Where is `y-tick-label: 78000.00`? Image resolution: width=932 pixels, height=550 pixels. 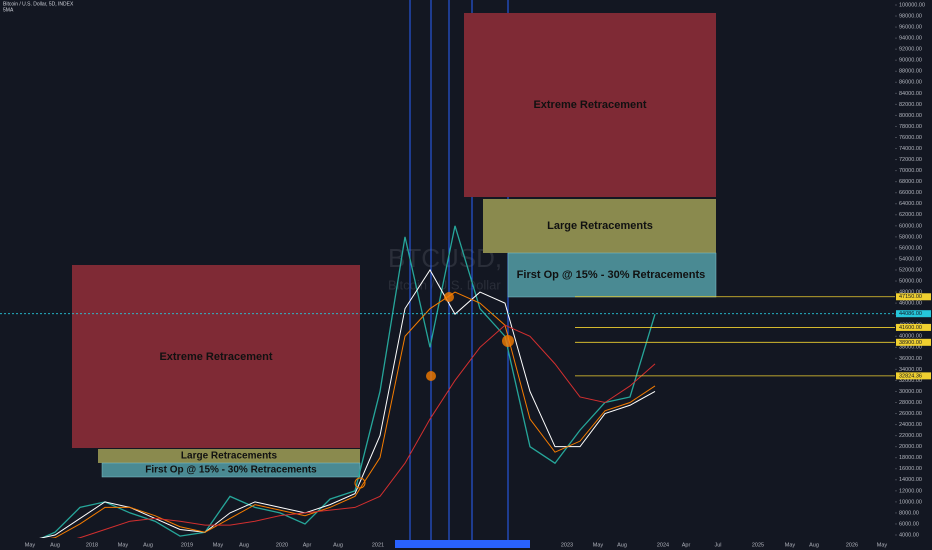 y-tick-label: 78000.00 is located at coordinates (910, 127).